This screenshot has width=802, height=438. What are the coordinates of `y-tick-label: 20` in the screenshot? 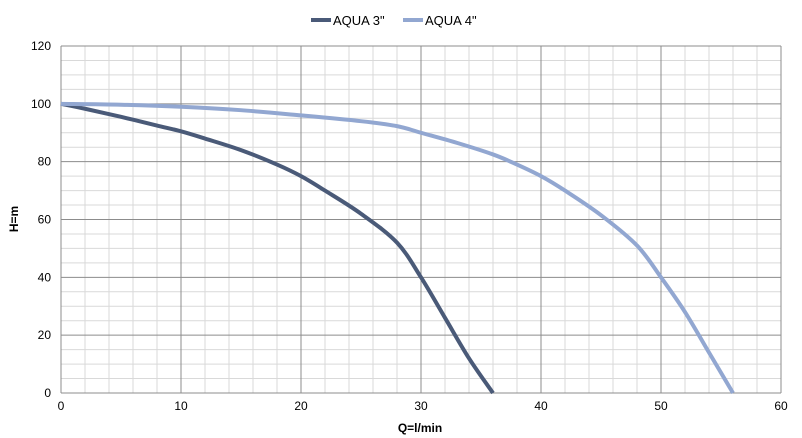 It's located at (45, 335).